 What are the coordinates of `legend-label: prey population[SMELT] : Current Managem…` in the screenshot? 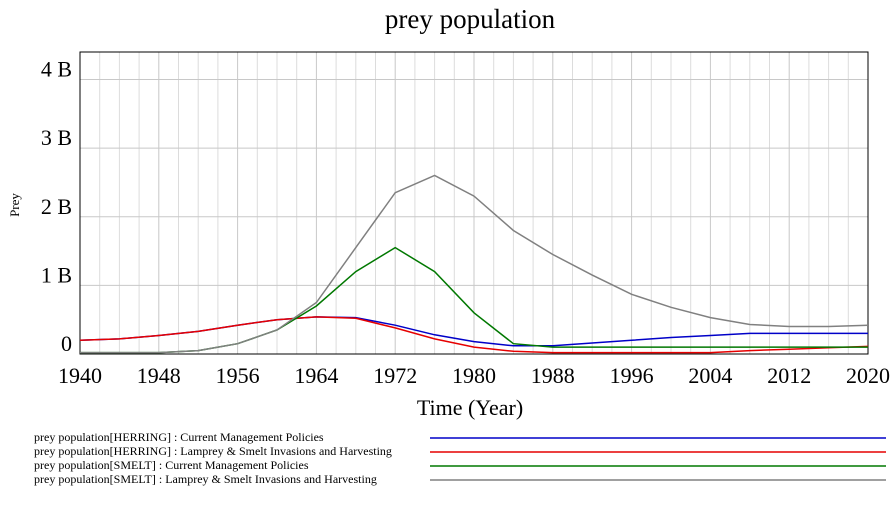 It's located at (171, 465).